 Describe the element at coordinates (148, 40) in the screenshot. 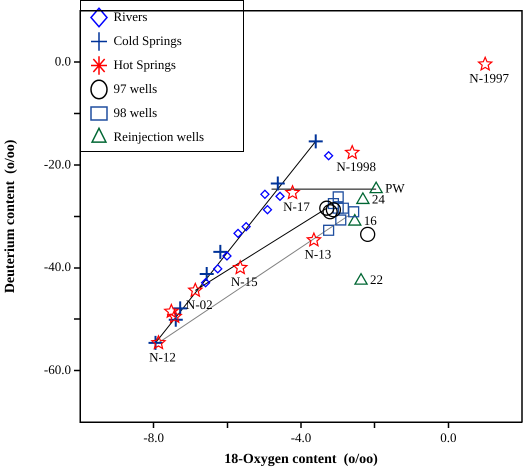

I see `legend-label: Cold Springs` at that location.